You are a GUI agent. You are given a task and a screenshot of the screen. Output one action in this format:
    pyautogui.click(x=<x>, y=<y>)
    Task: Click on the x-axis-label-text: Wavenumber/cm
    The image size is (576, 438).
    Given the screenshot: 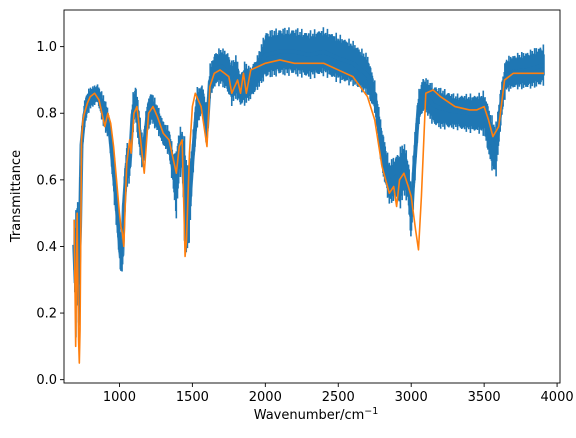 What is the action you would take?
    pyautogui.click(x=309, y=415)
    